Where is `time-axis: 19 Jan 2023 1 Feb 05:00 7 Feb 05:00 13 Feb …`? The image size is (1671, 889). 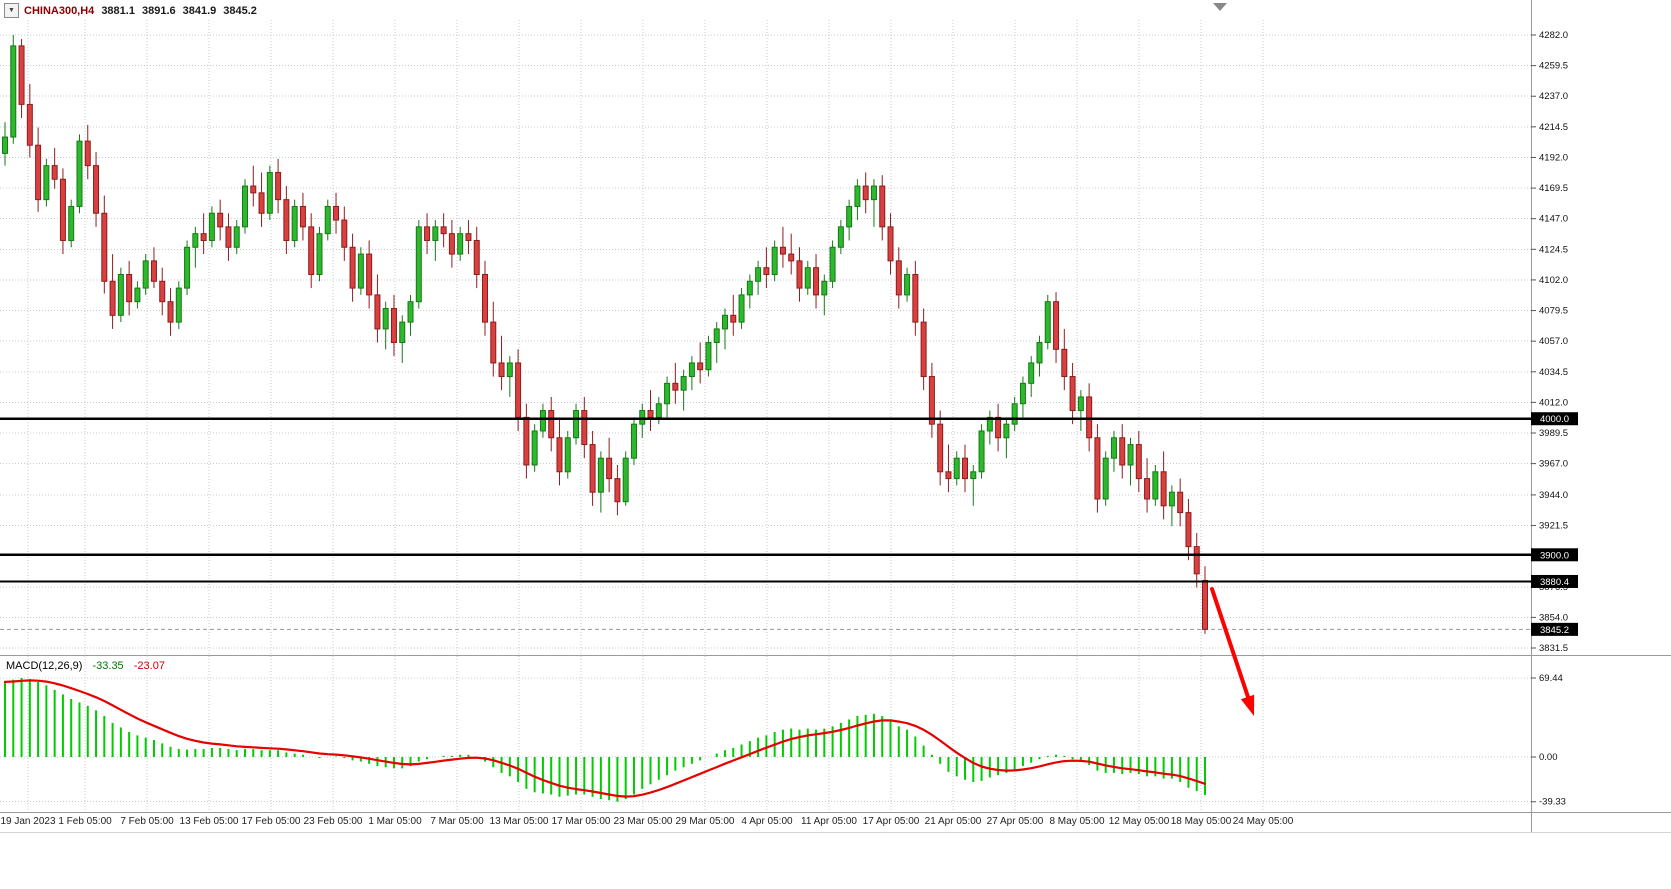
time-axis: 19 Jan 2023 1 Feb 05:00 7 Feb 05:00 13 Feb … is located at coordinates (646, 821).